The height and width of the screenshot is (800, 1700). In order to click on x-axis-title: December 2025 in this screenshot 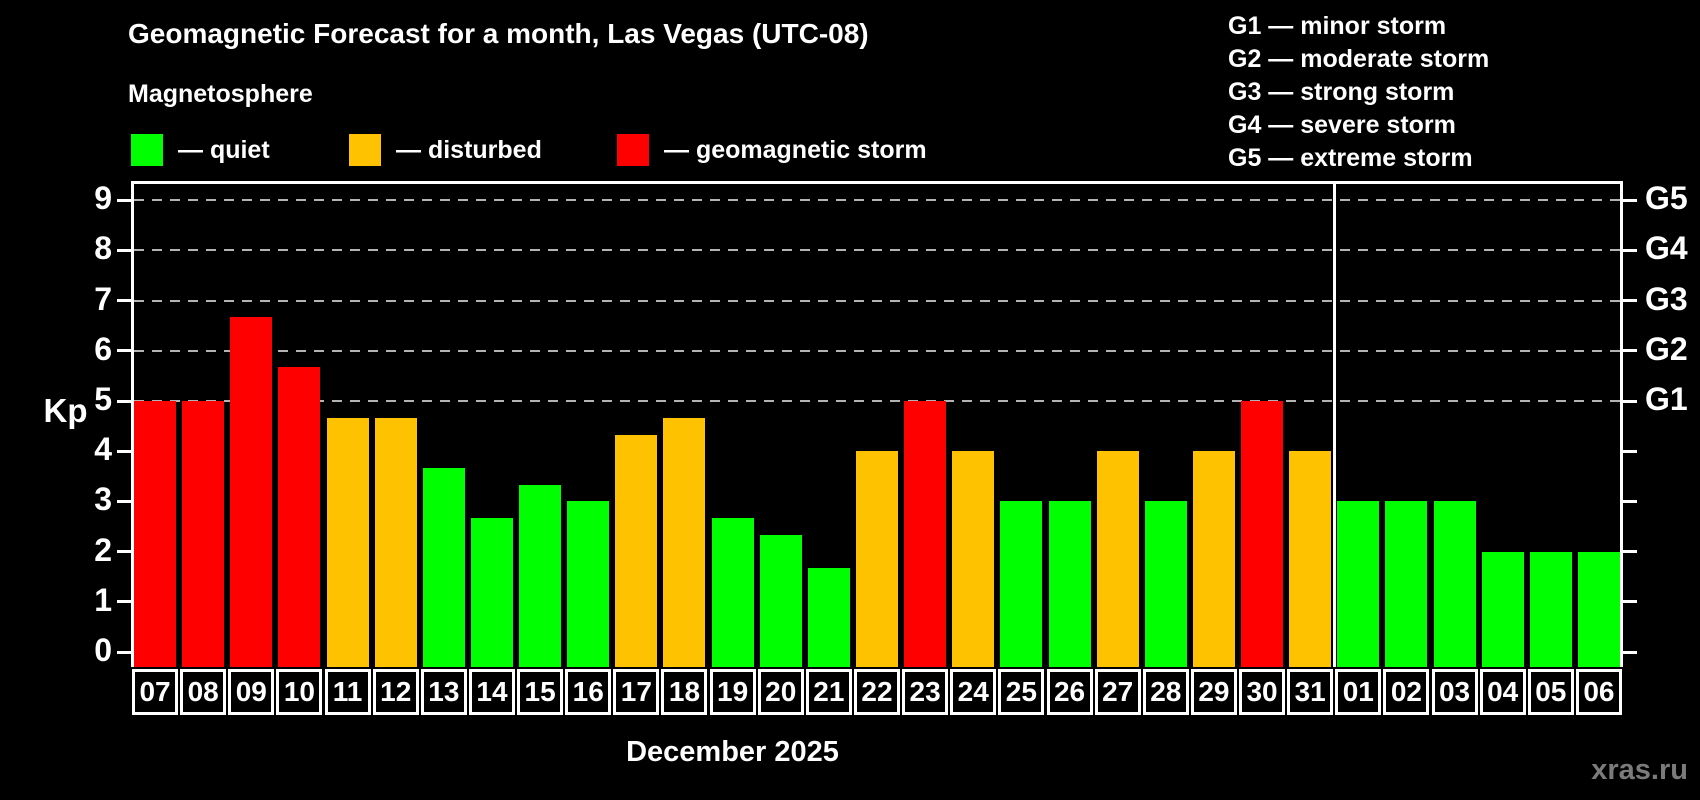, I will do `click(732, 752)`.